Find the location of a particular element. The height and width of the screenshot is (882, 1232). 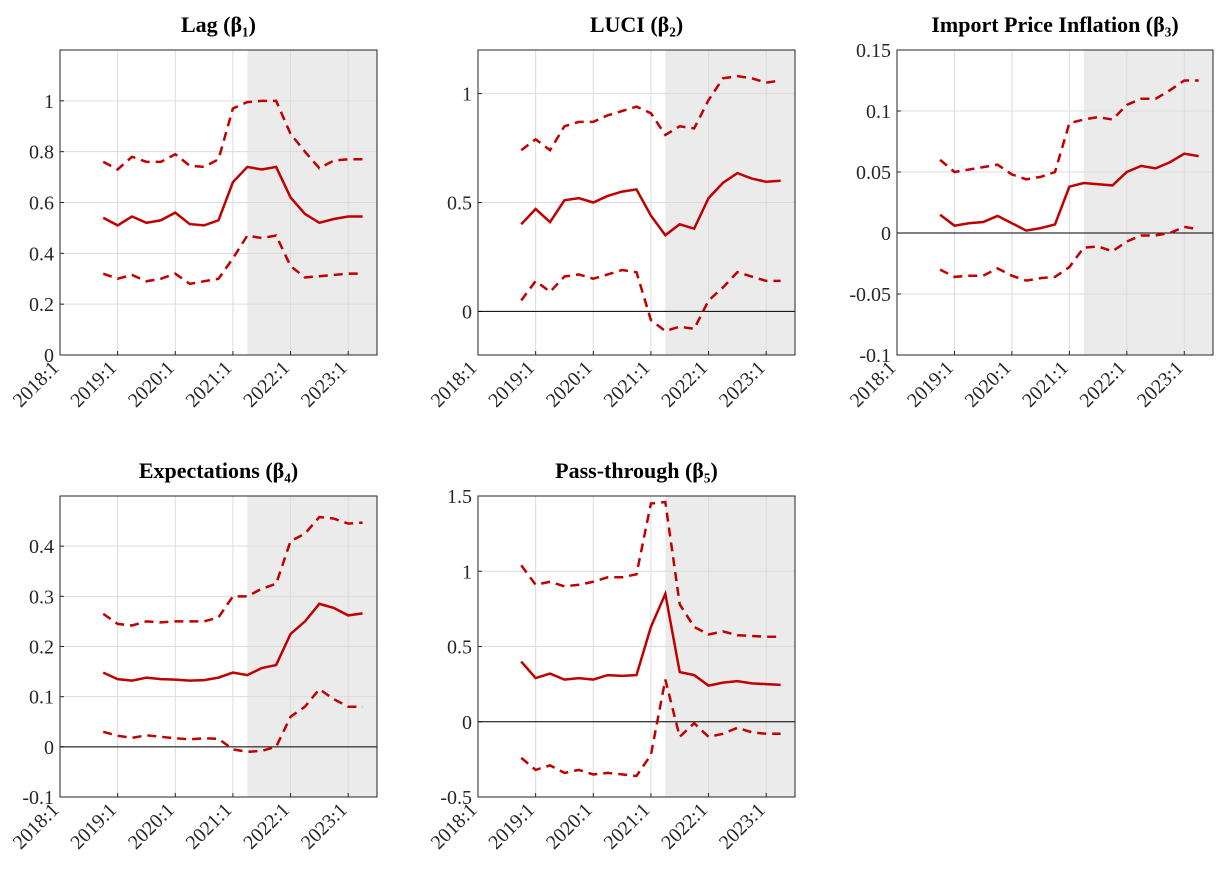

shaded-region is located at coordinates (1148, 202).